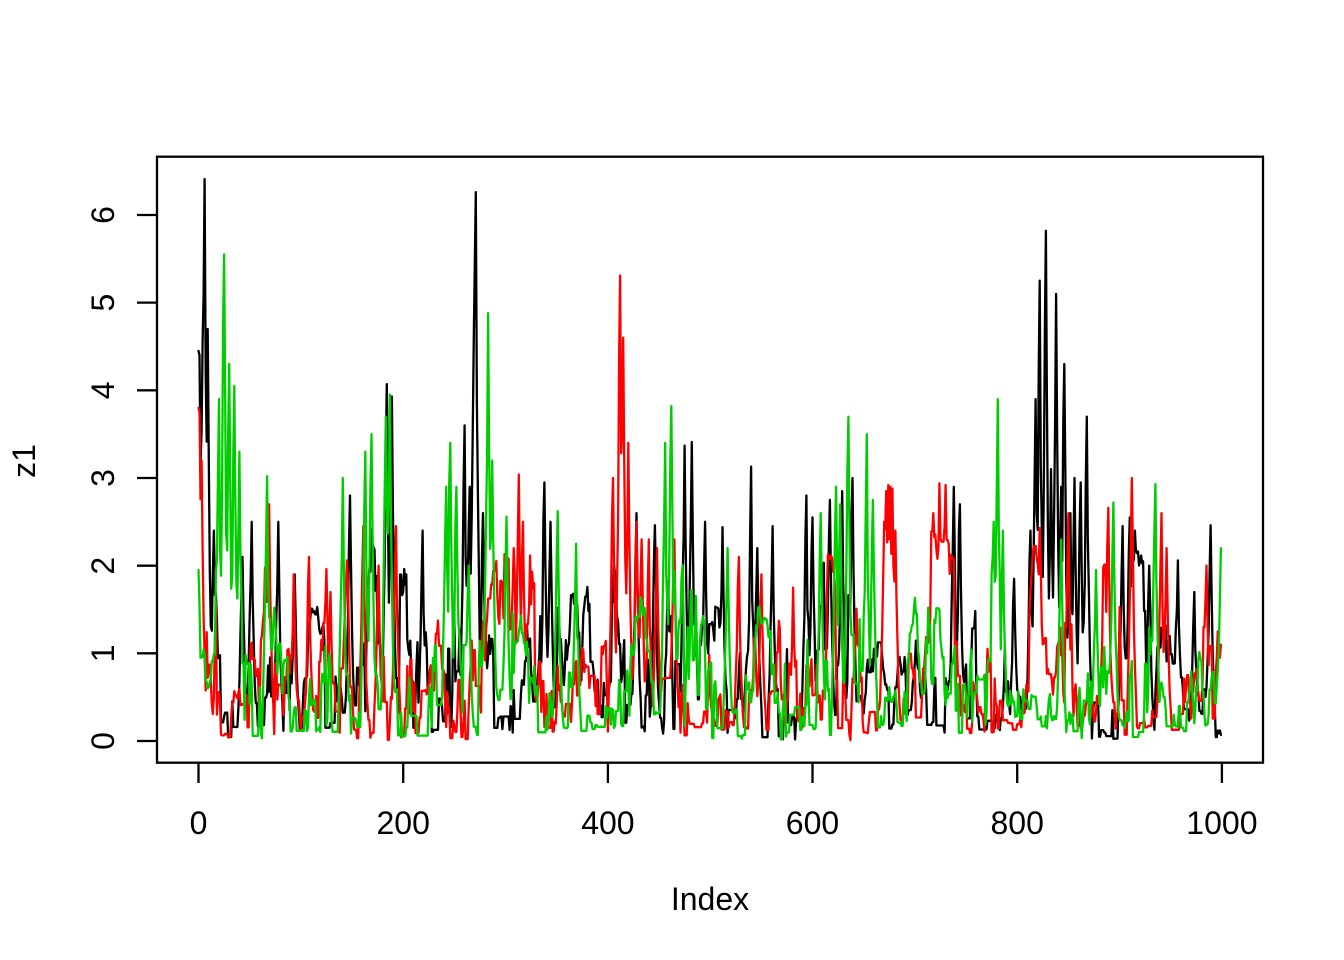  I want to click on svg-text: 3, so click(103, 478).